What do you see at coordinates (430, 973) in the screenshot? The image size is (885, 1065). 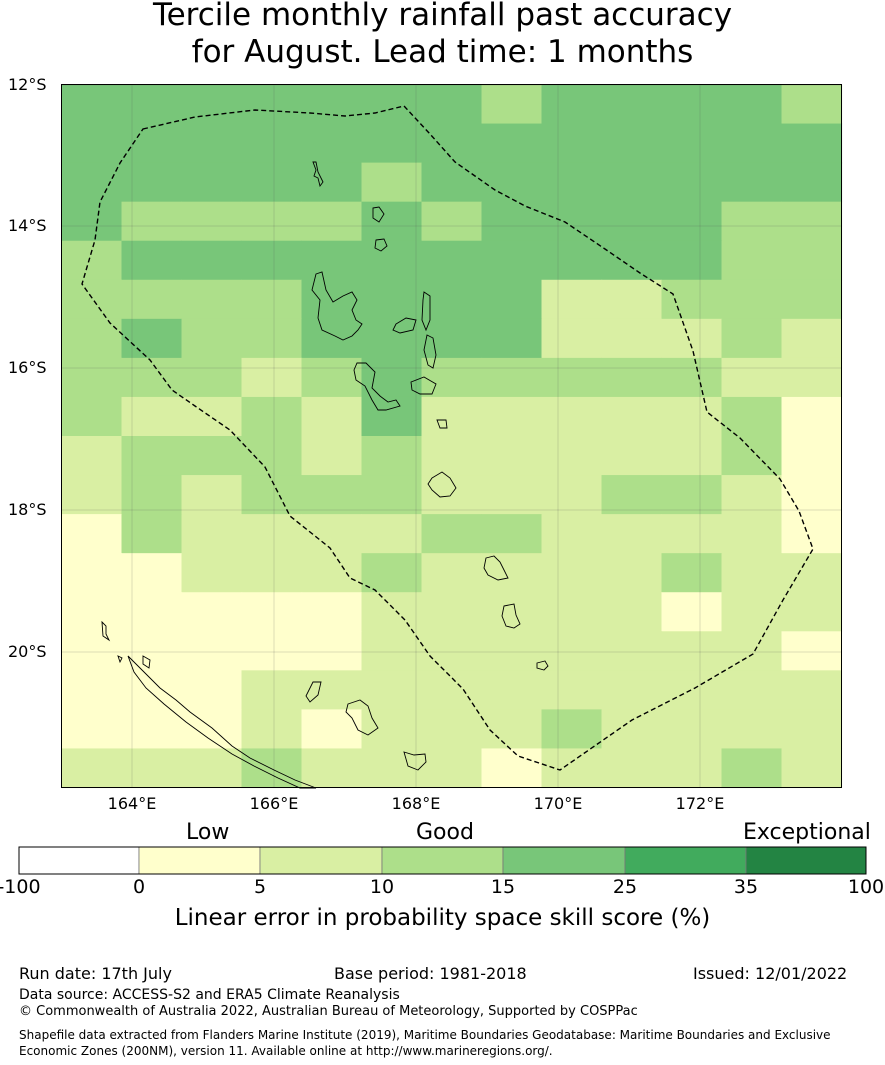 I see `base-period: Base period: 1981-2018` at bounding box center [430, 973].